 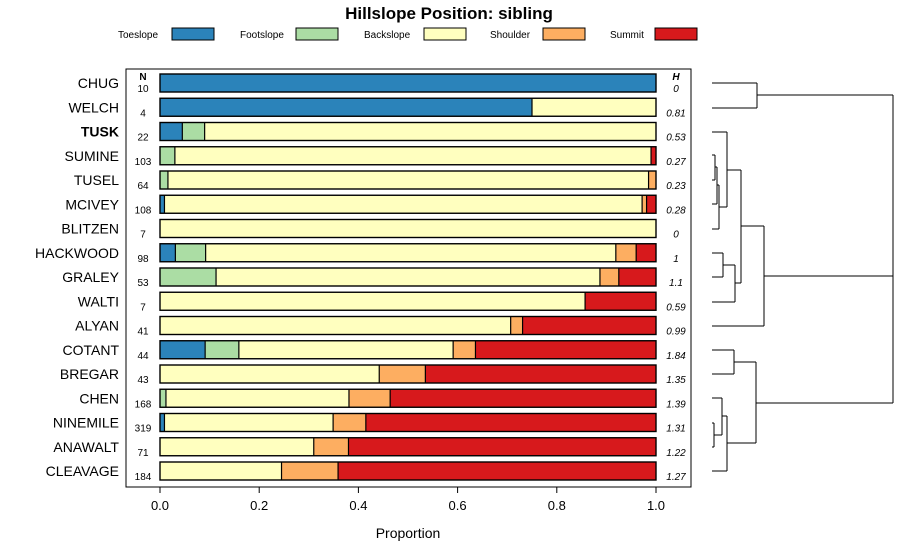 What do you see at coordinates (100, 132) in the screenshot?
I see `category-label: TUSK` at bounding box center [100, 132].